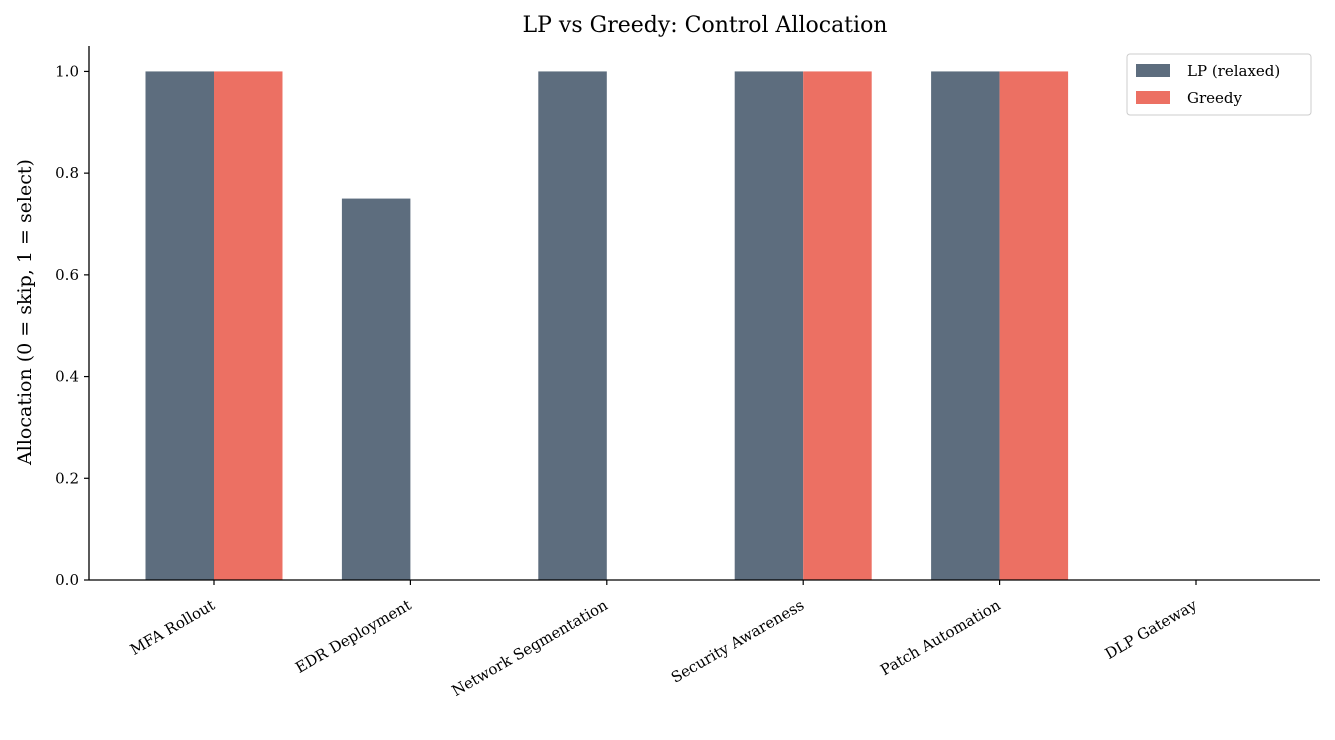 The image size is (1335, 740). I want to click on legend-label-1: Greedy, so click(1215, 98).